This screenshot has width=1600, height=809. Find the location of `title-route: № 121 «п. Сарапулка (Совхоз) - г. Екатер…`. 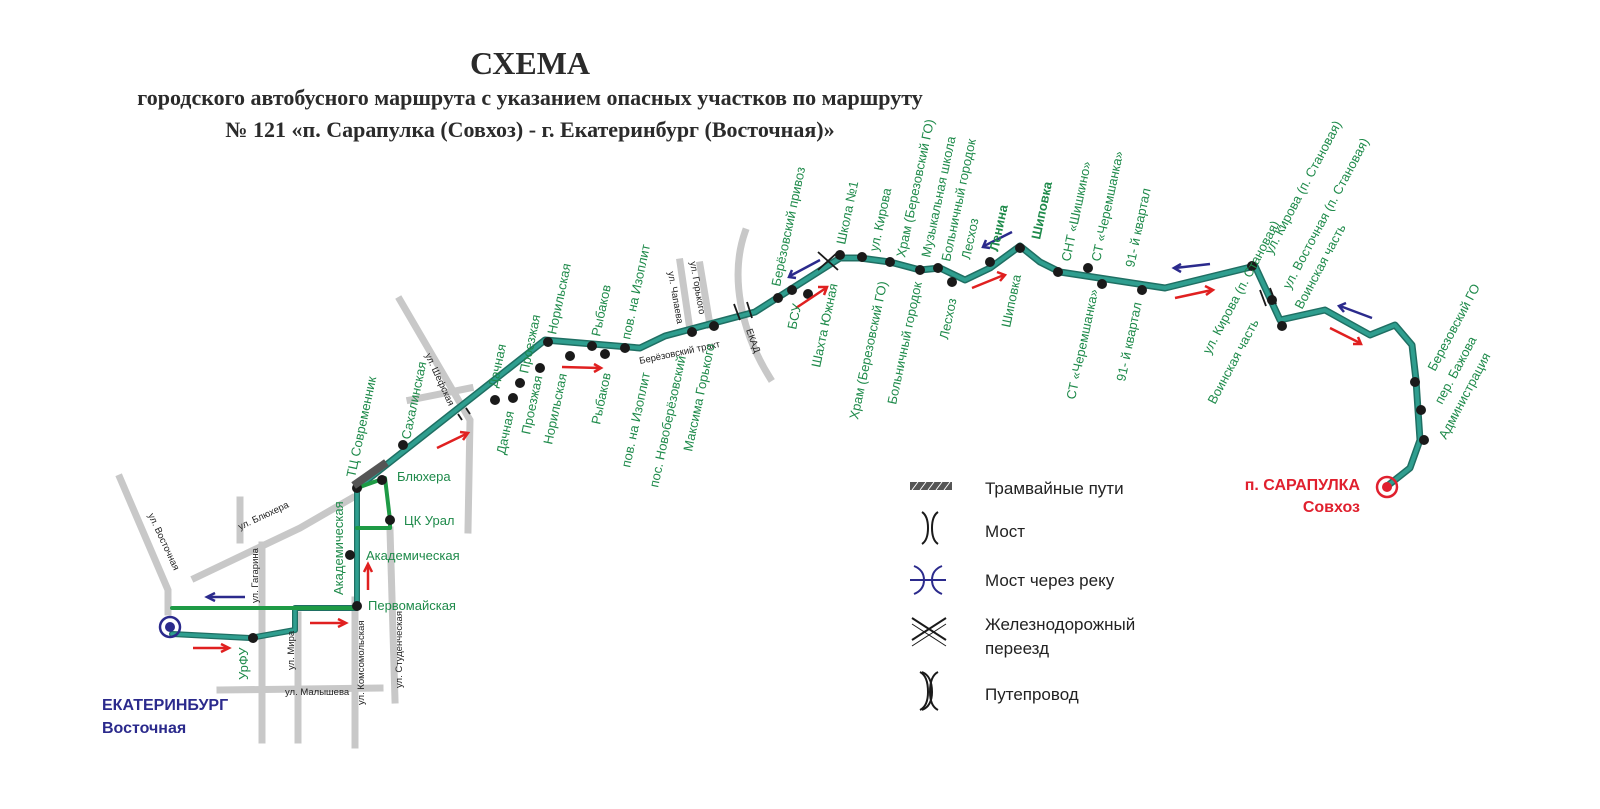

title-route: № 121 «п. Сарапулка (Совхоз) - г. Екатер… is located at coordinates (530, 129).